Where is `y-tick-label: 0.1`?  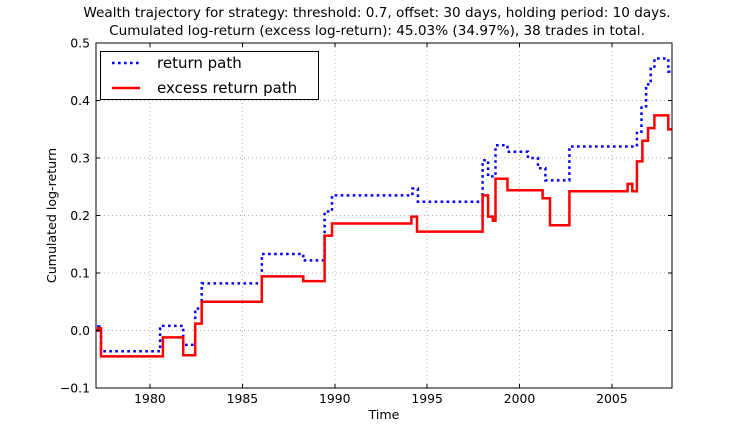
y-tick-label: 0.1 is located at coordinates (80, 273).